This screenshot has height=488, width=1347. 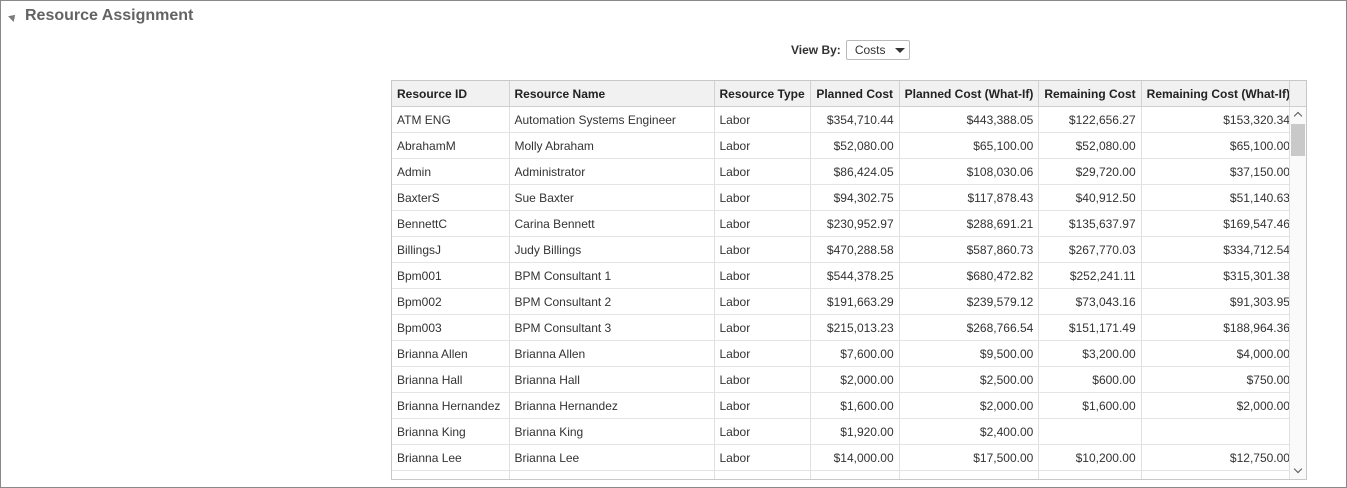 I want to click on section-header: Resource Assignment, so click(x=100, y=16).